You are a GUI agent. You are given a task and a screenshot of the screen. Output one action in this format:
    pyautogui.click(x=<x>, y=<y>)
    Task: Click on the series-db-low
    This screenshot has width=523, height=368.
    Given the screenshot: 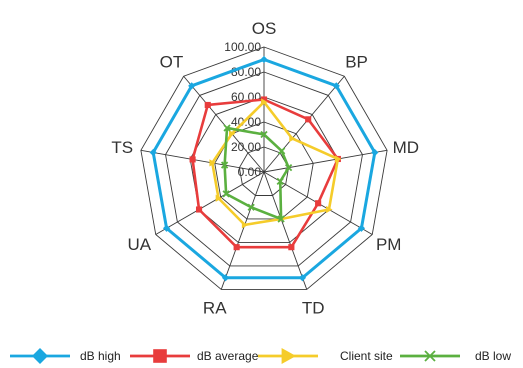 What is the action you would take?
    pyautogui.click(x=256, y=173)
    